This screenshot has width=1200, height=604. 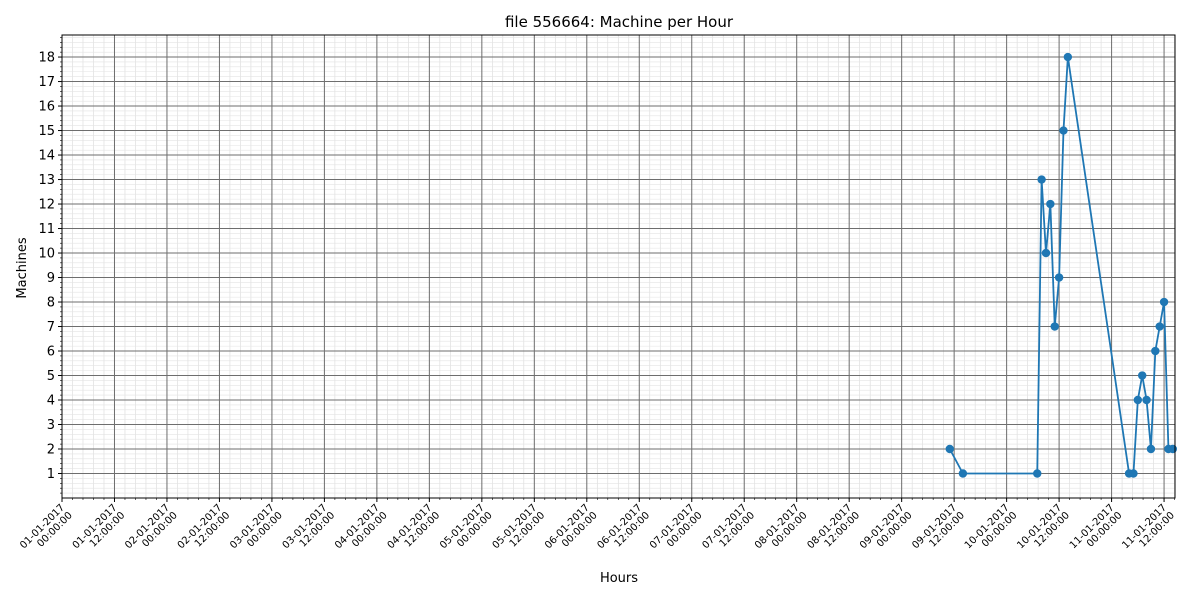 What do you see at coordinates (51, 425) in the screenshot?
I see `y-tick-label: 3` at bounding box center [51, 425].